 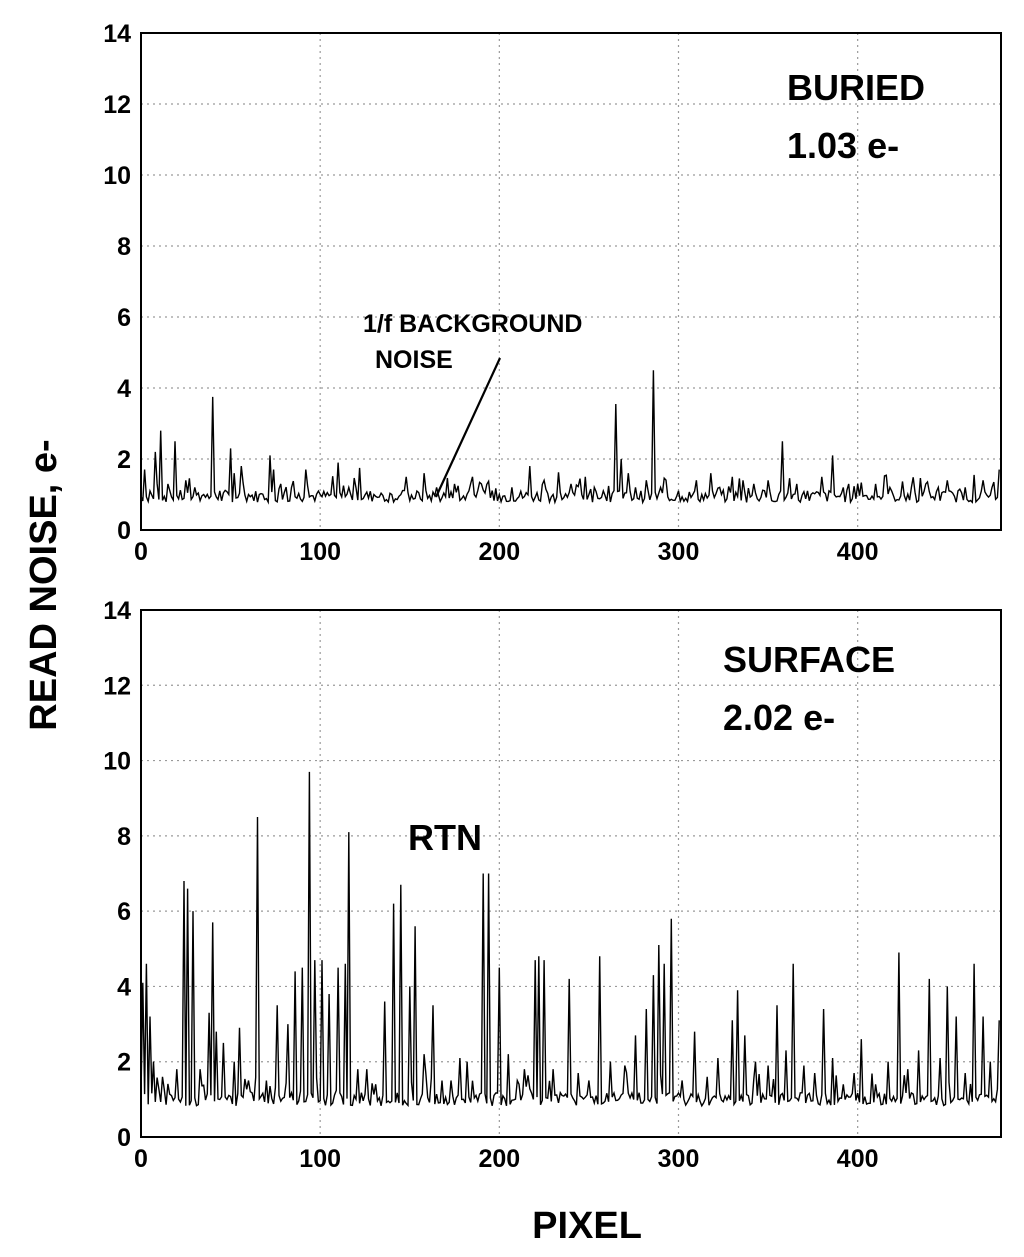 What do you see at coordinates (124, 912) in the screenshot?
I see `bottom-y-tick-label: 6` at bounding box center [124, 912].